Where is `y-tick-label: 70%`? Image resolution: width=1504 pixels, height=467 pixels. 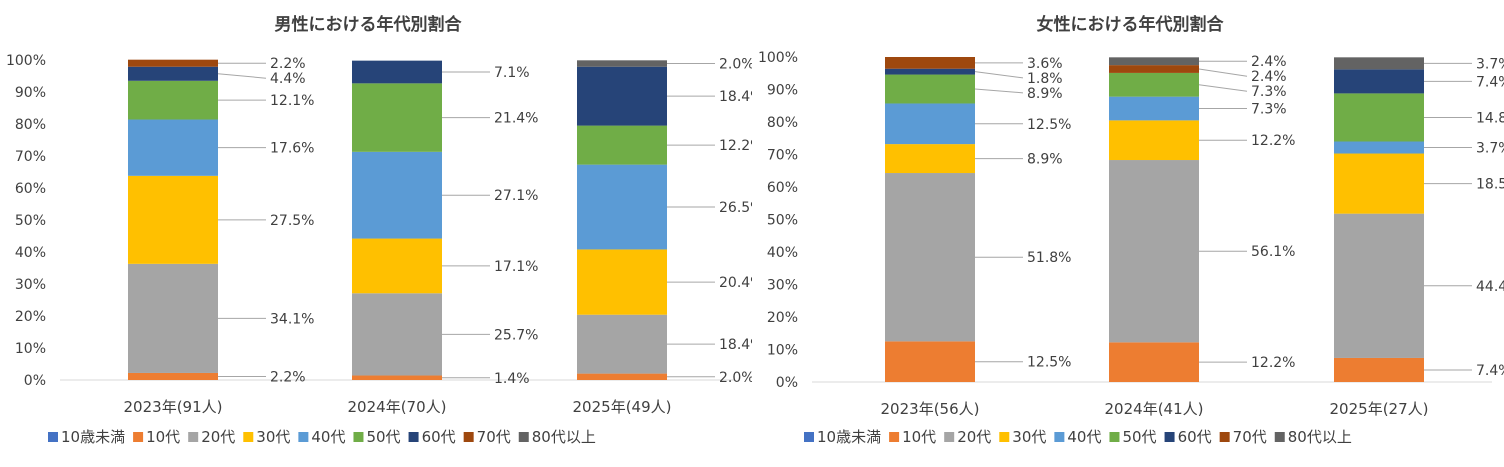
y-tick-label: 70% is located at coordinates (782, 156).